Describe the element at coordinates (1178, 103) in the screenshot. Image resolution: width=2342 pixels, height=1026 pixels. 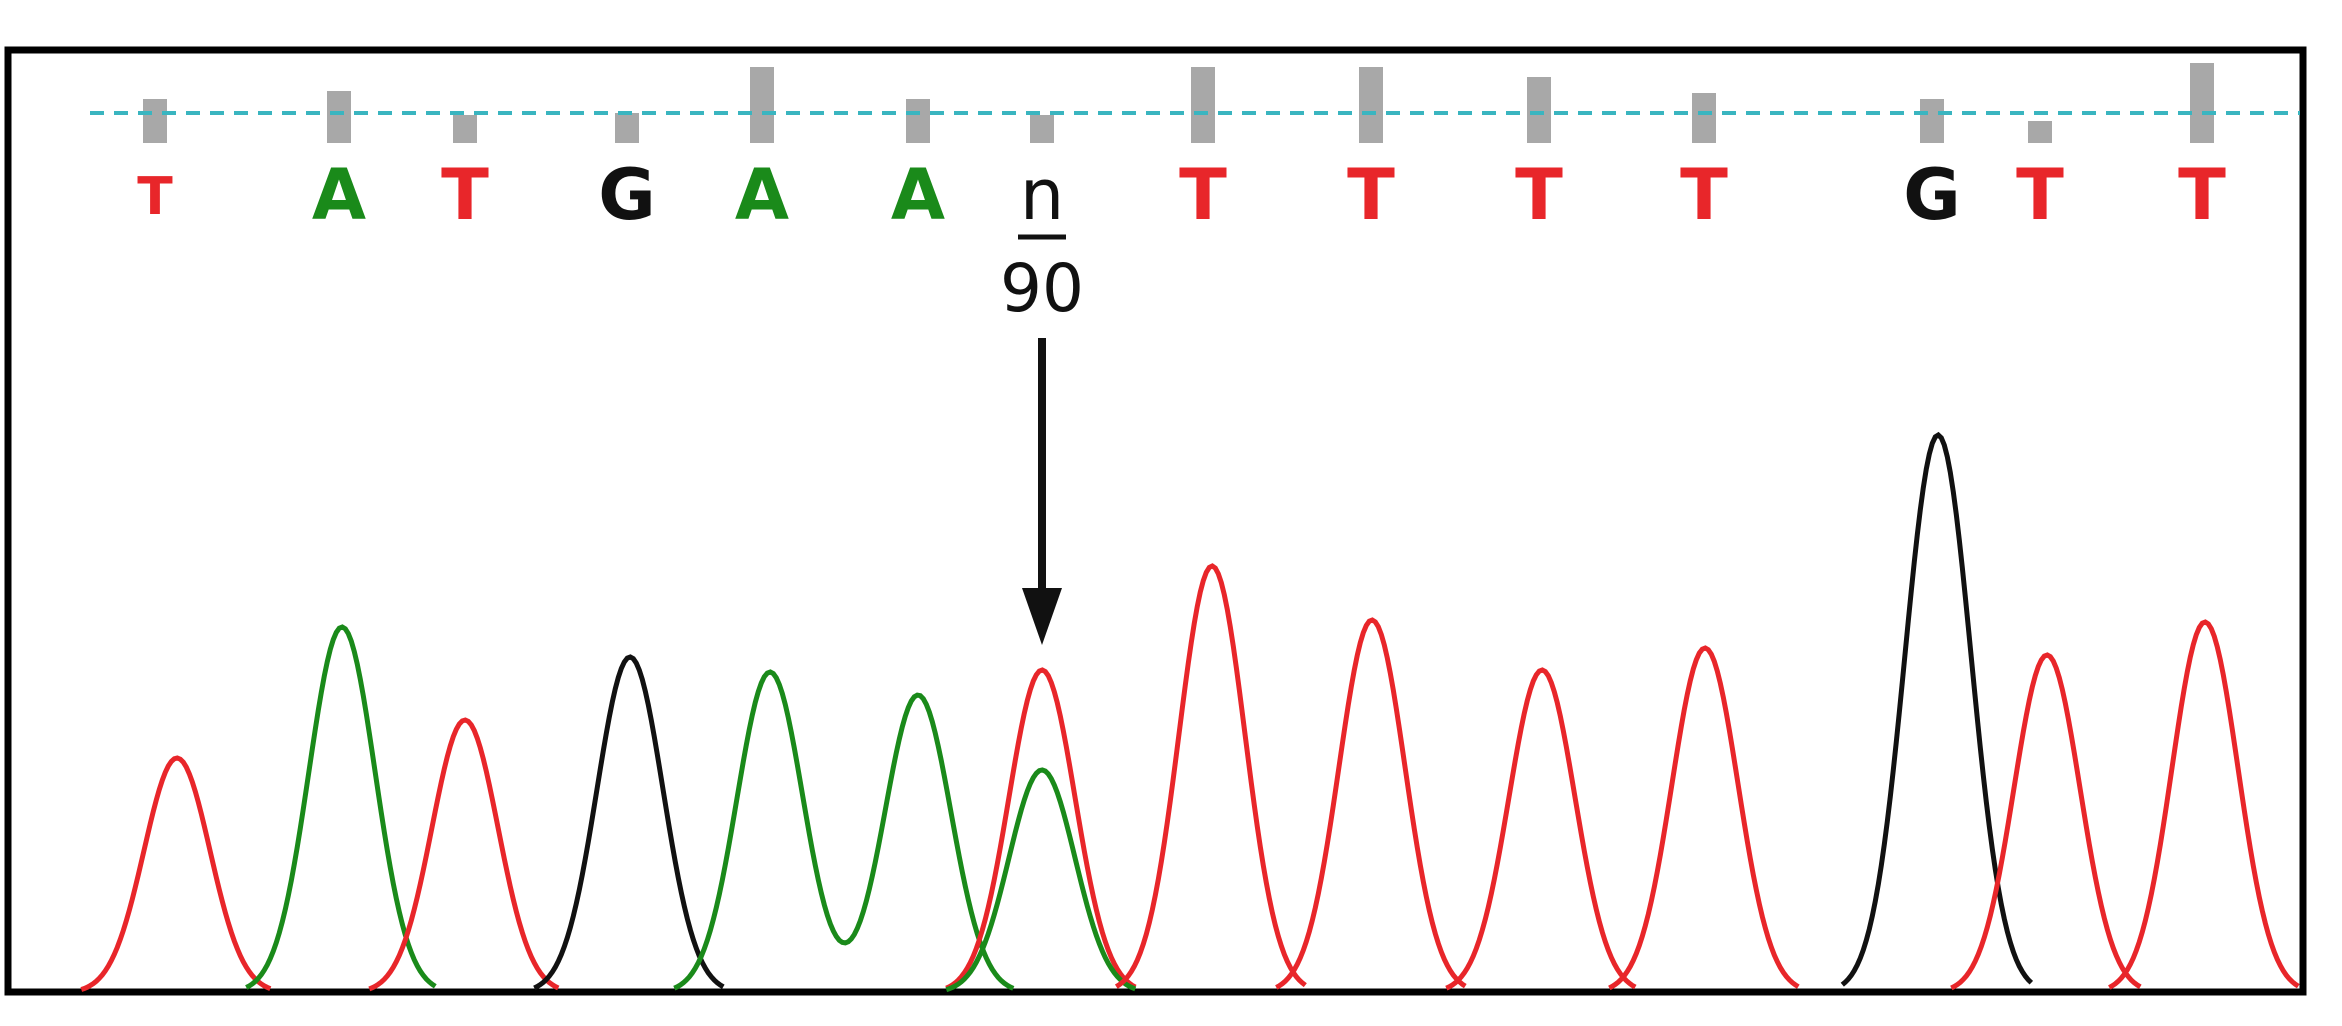
I see `quality-bars` at that location.